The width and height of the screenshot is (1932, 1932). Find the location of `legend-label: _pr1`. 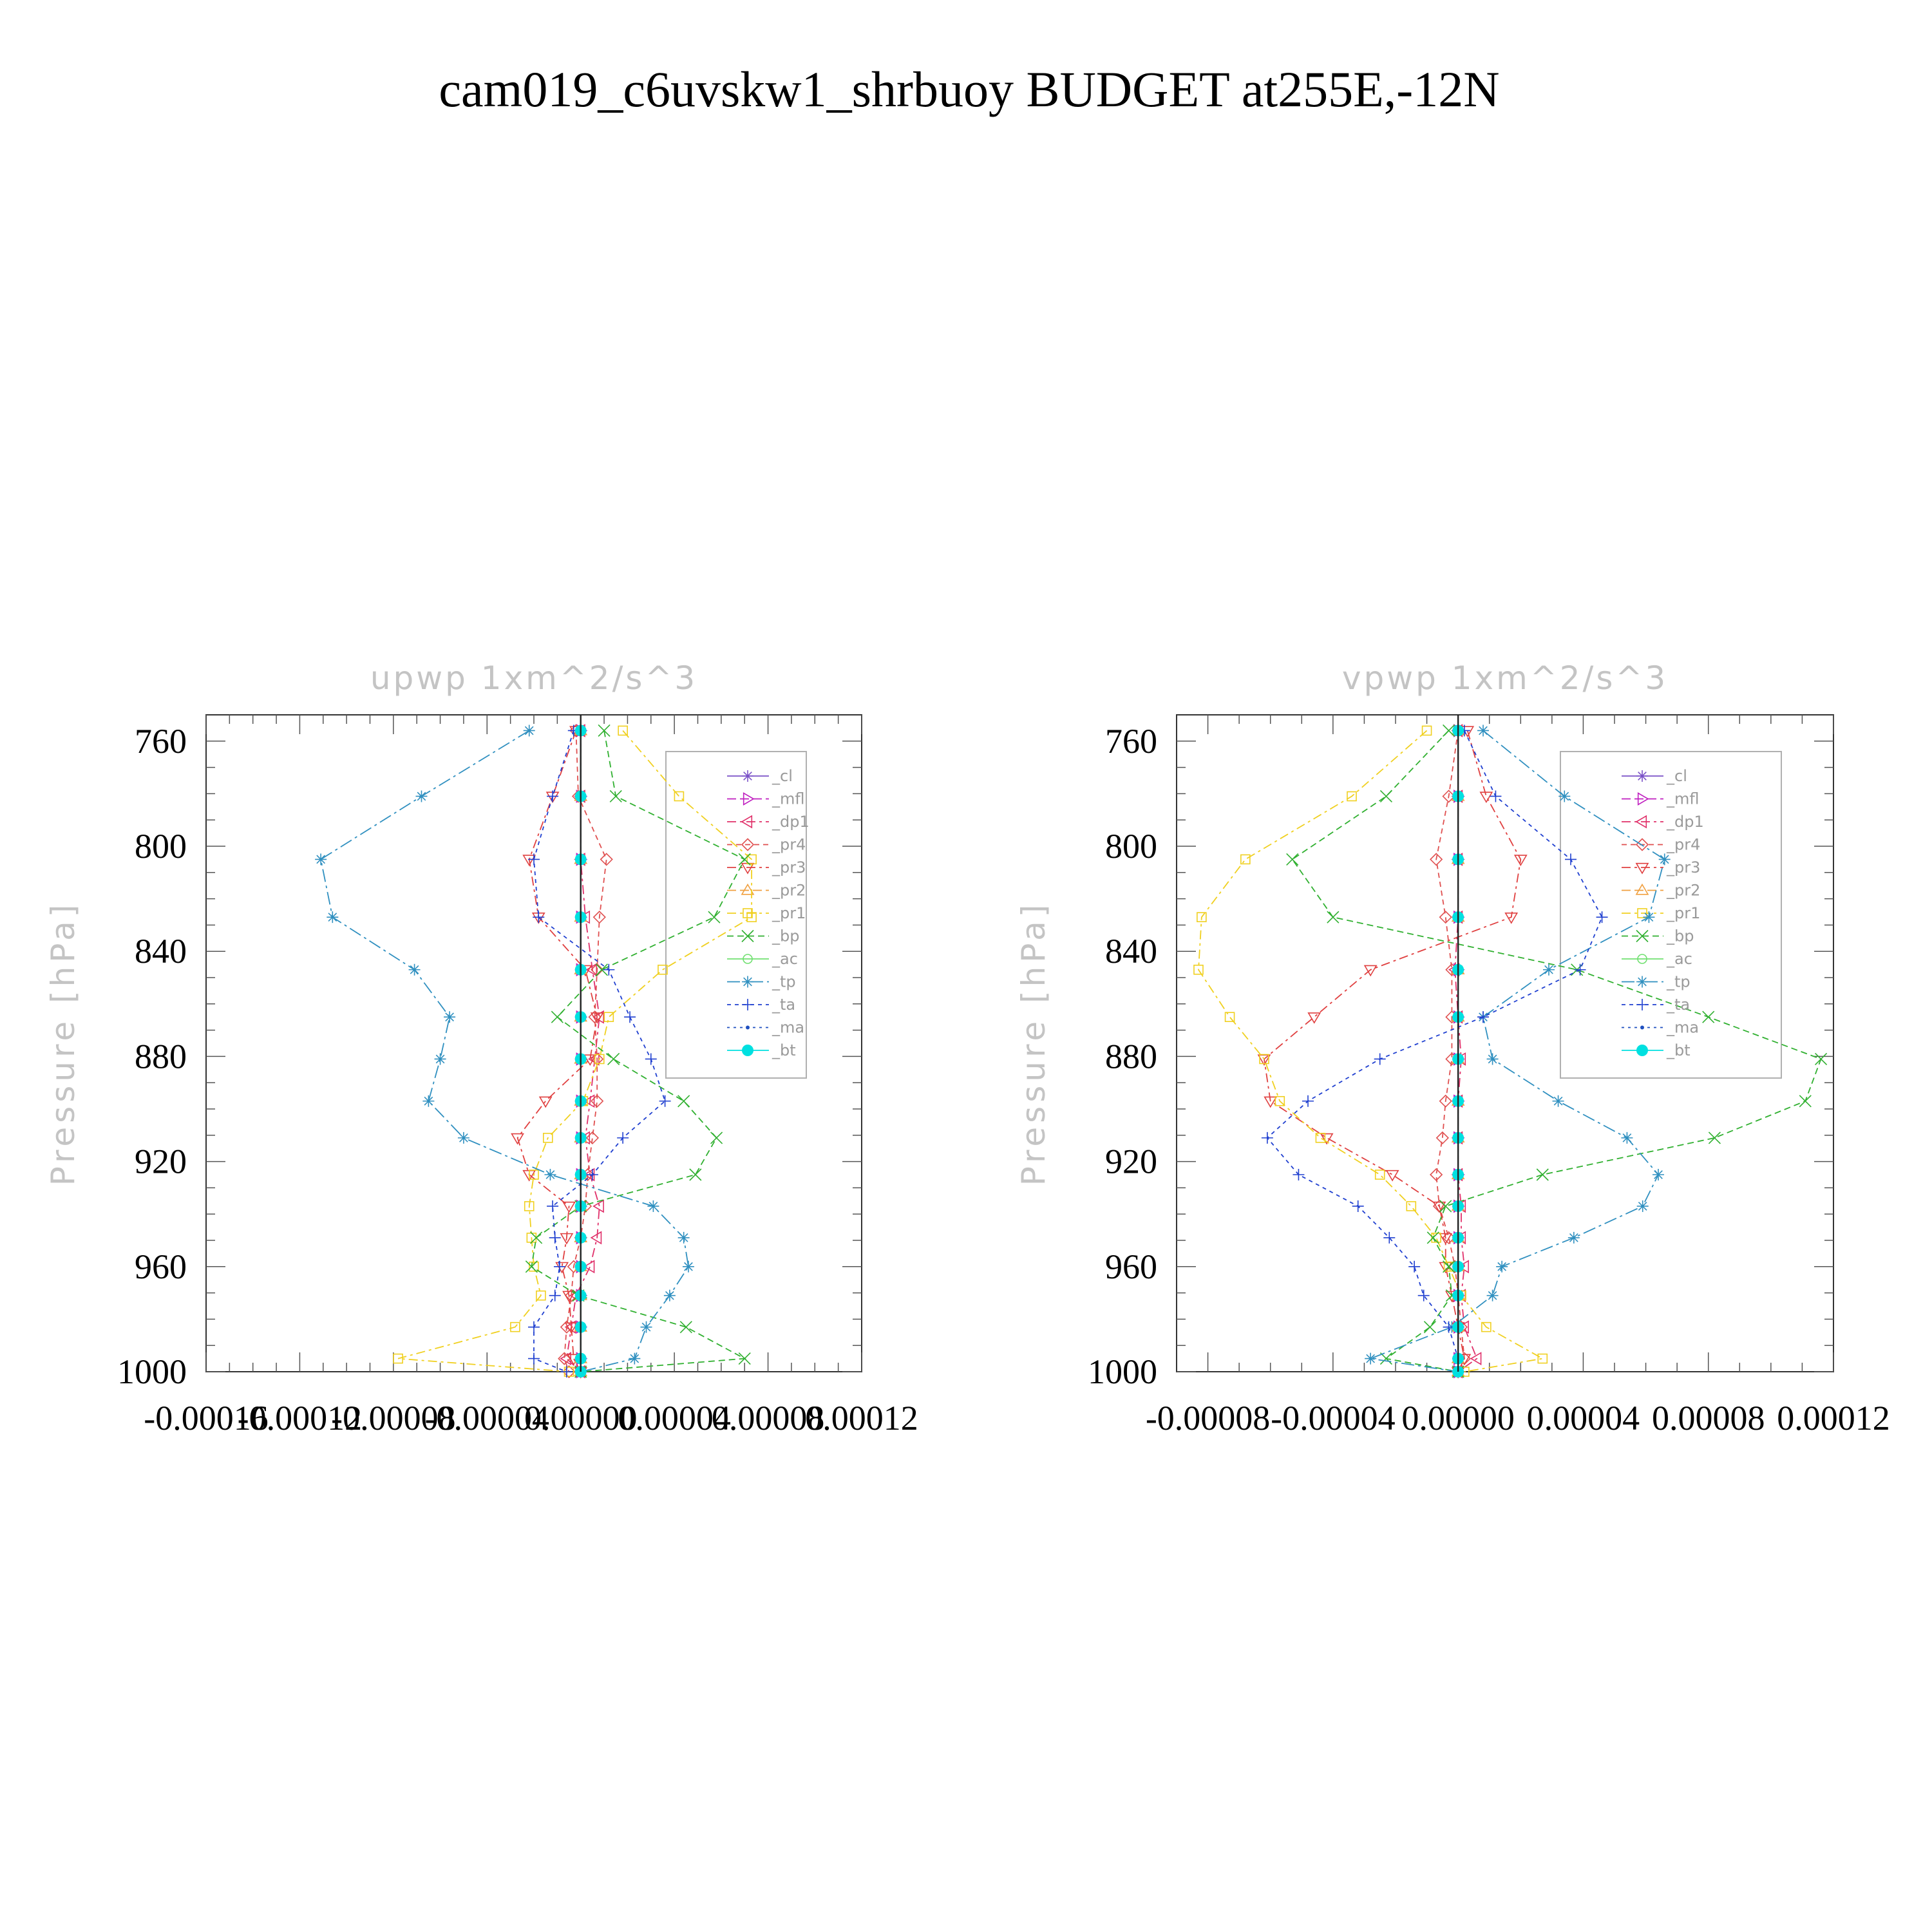

legend-label: _pr1 is located at coordinates (1683, 913).